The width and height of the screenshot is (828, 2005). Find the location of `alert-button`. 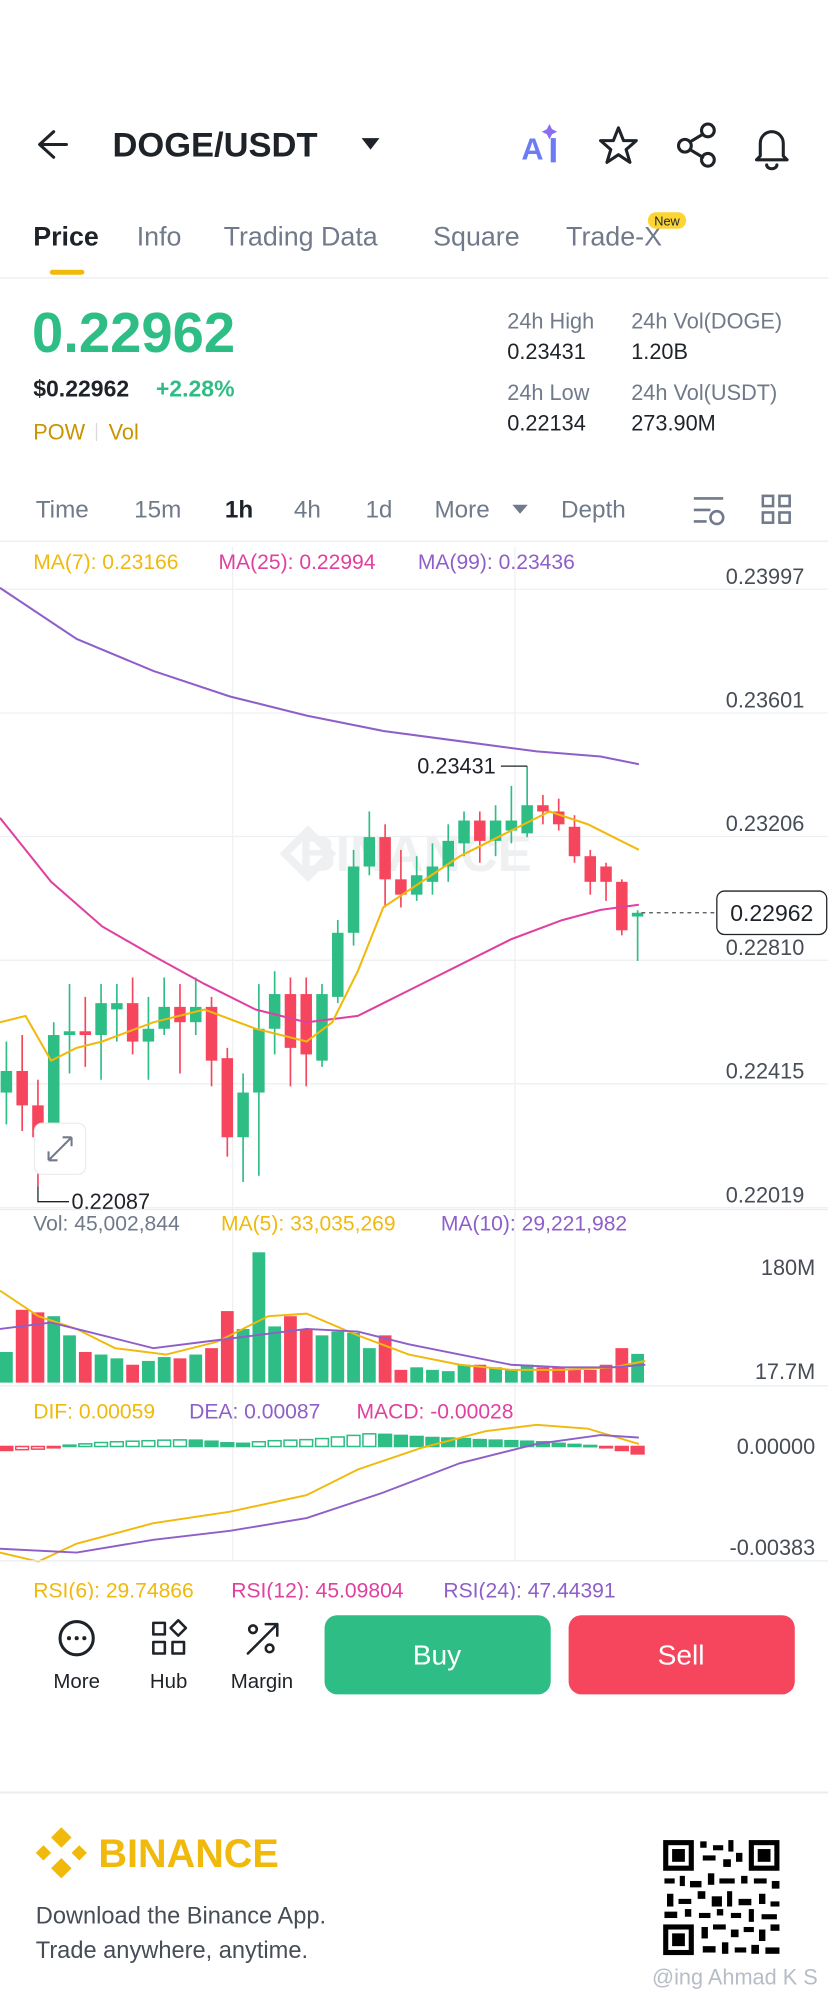

alert-button is located at coordinates (771, 150).